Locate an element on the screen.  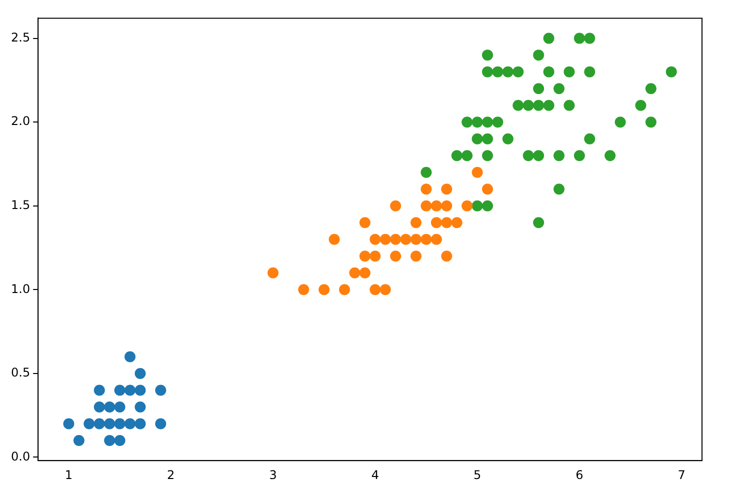
y-tick-label: 0.0 is located at coordinates (20, 456).